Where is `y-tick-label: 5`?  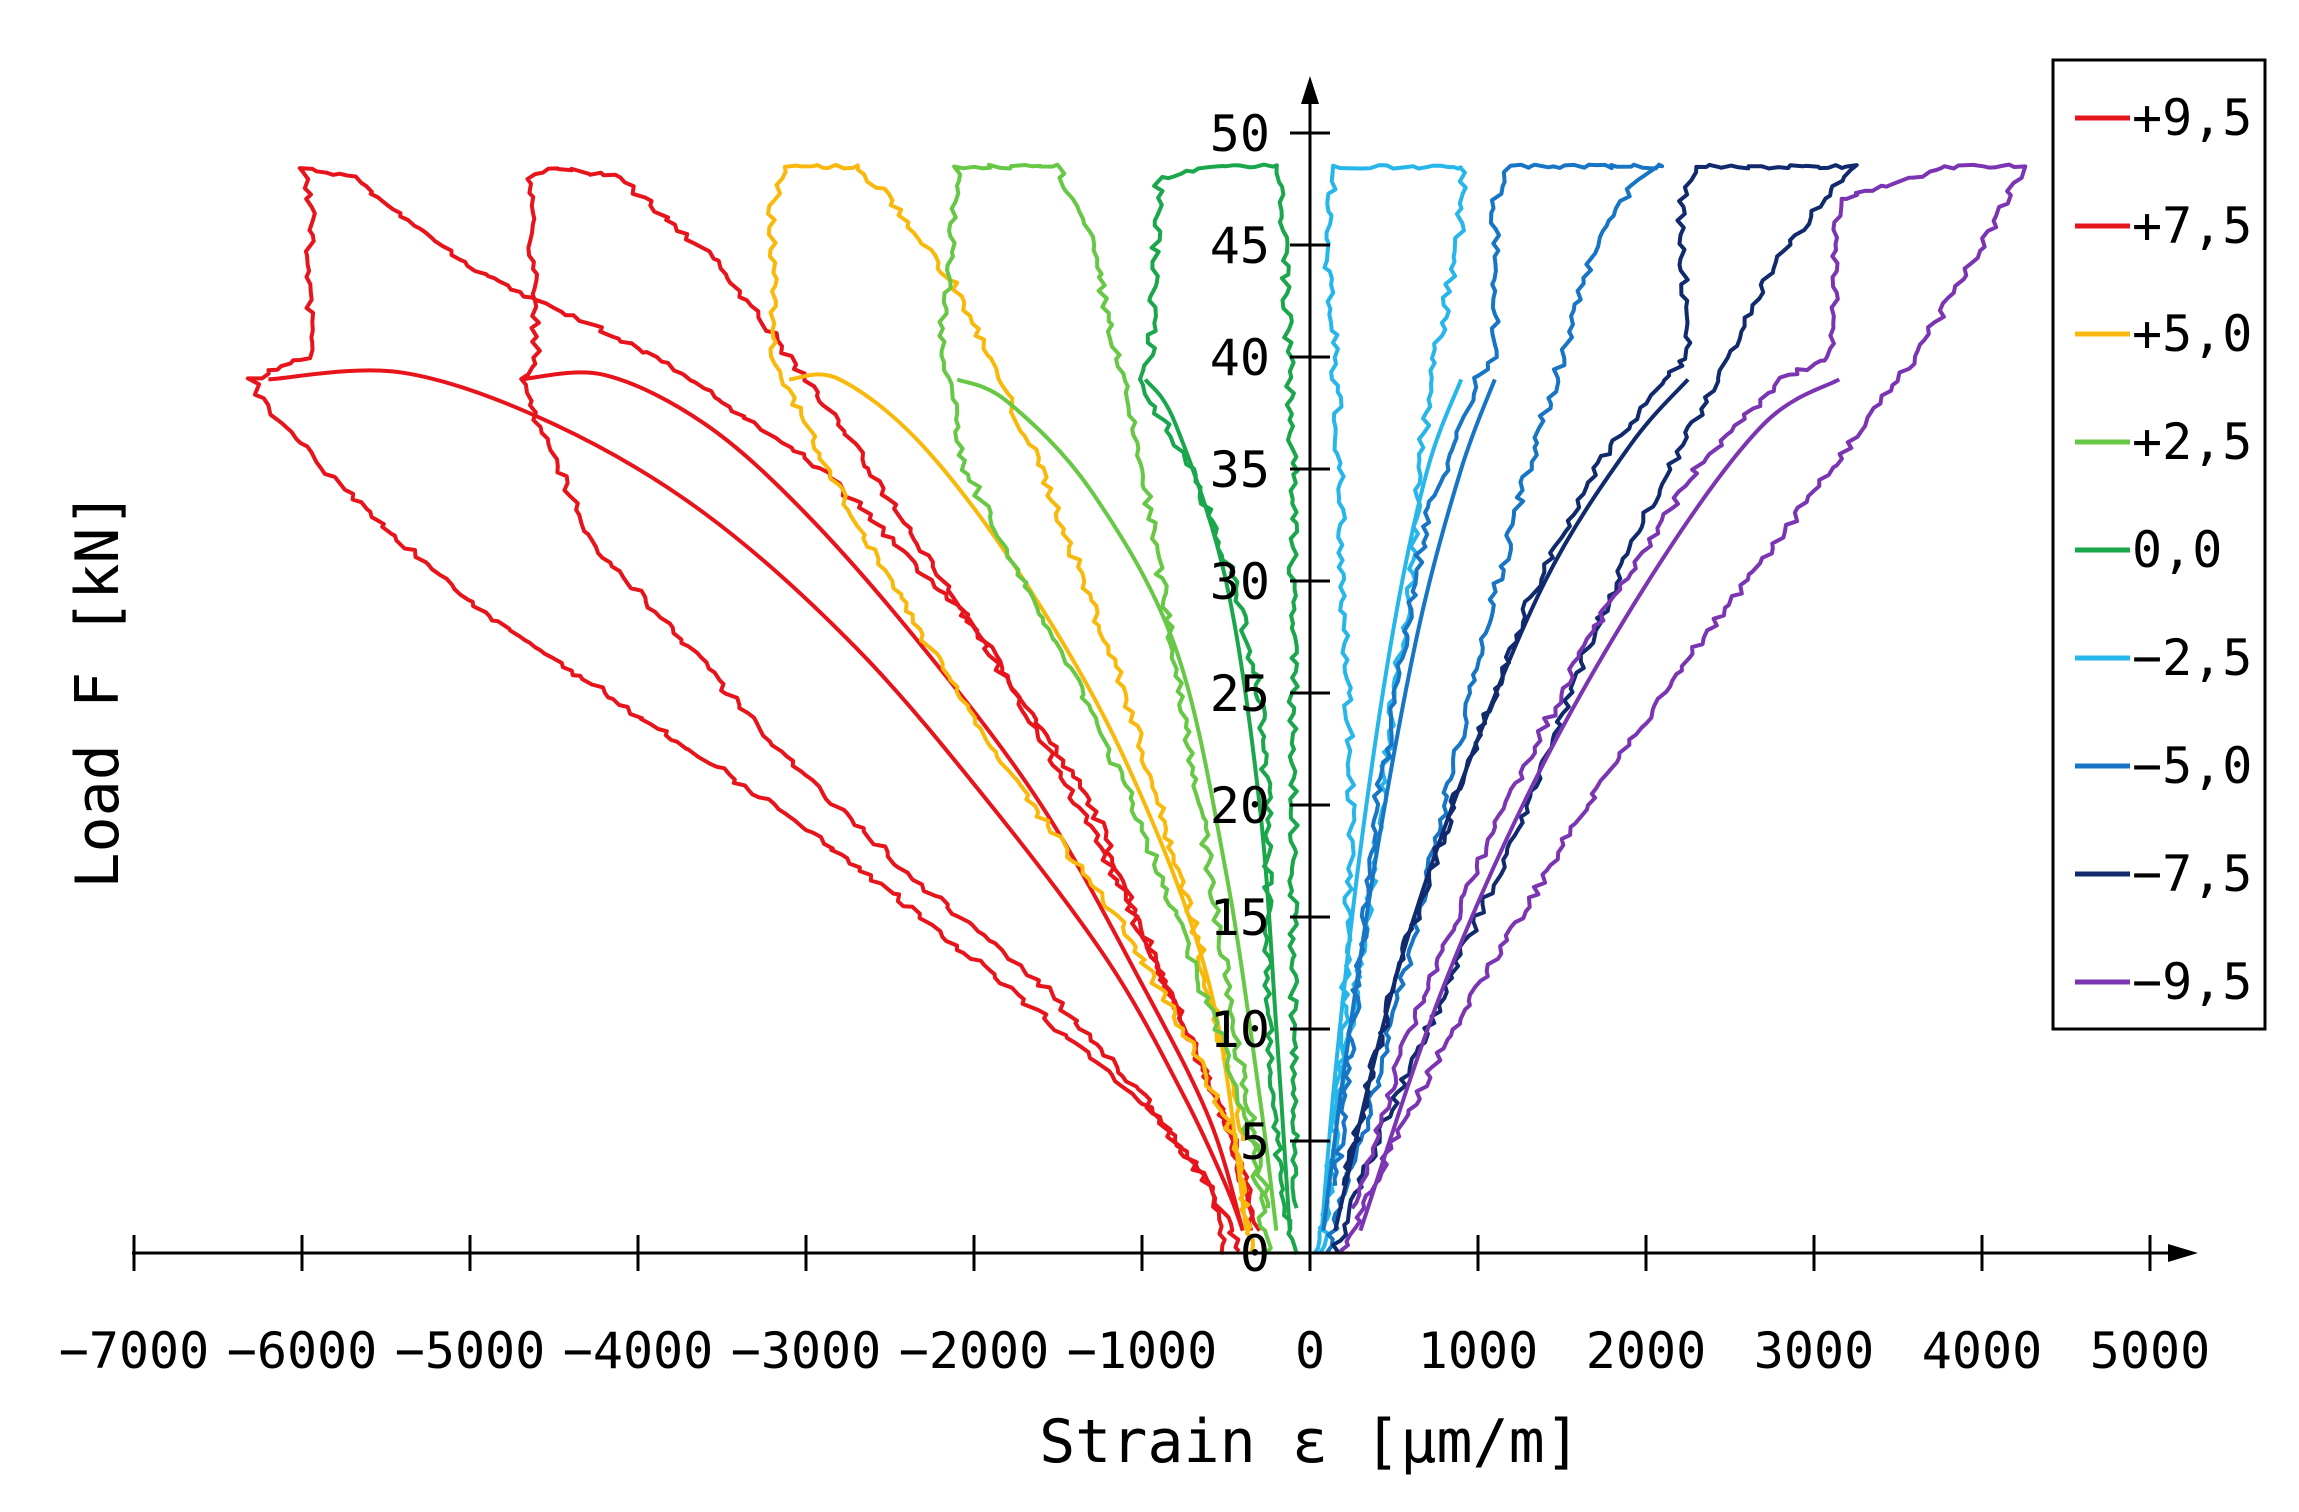 y-tick-label: 5 is located at coordinates (1255, 1142).